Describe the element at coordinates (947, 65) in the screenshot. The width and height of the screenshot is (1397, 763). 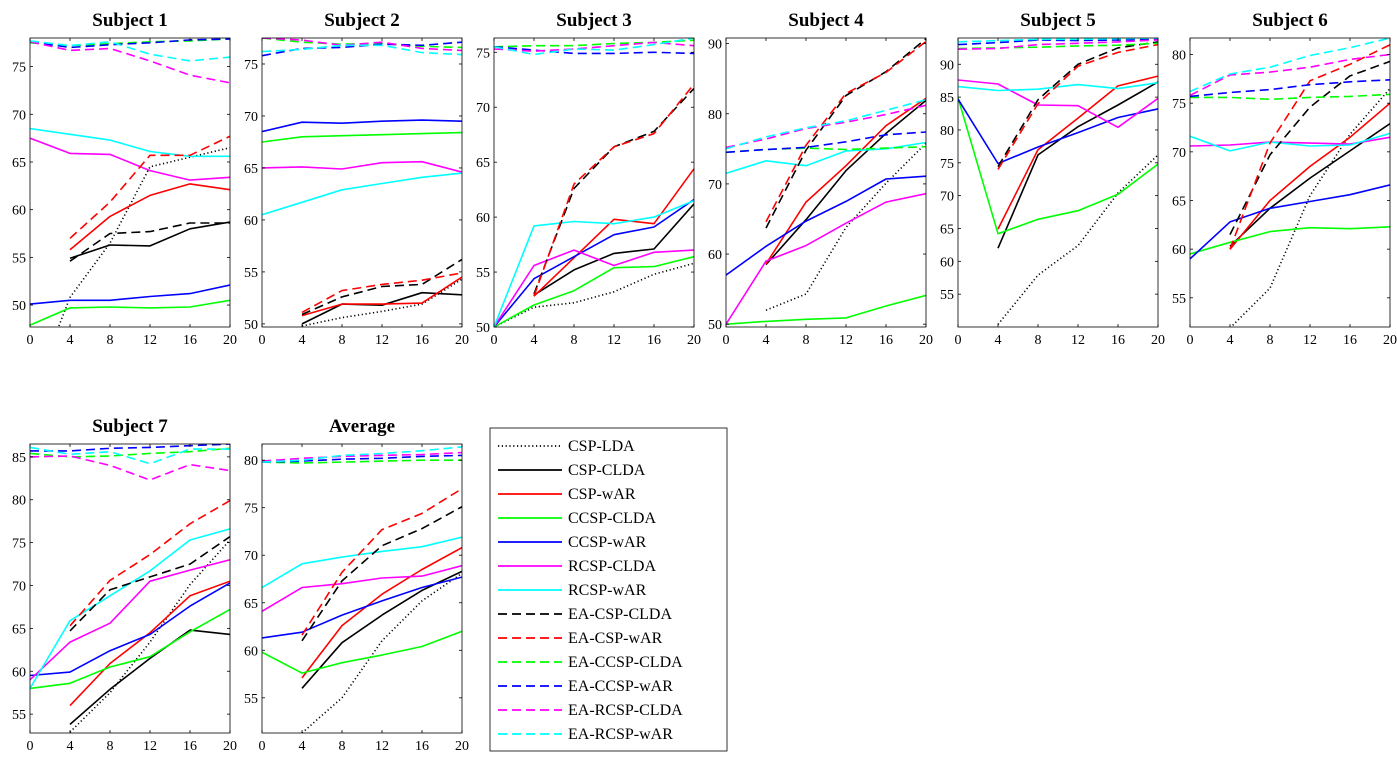
I see `y-tick-label: 90` at that location.